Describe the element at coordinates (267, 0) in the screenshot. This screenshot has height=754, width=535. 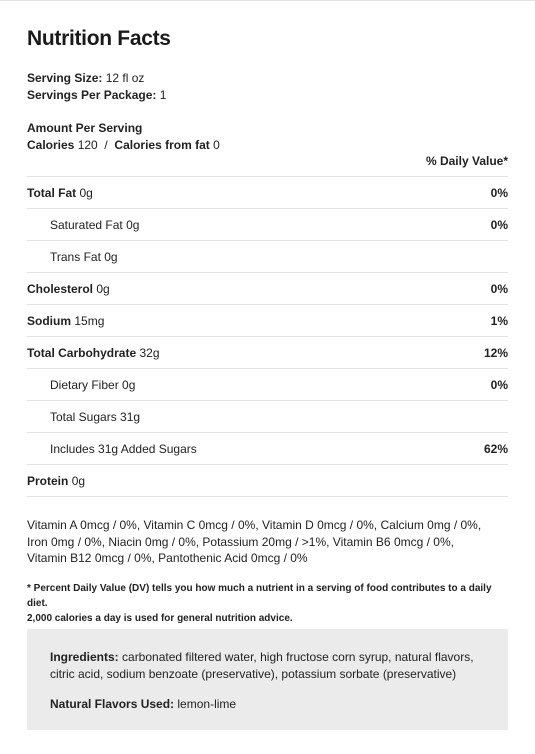
I see `top-divider` at that location.